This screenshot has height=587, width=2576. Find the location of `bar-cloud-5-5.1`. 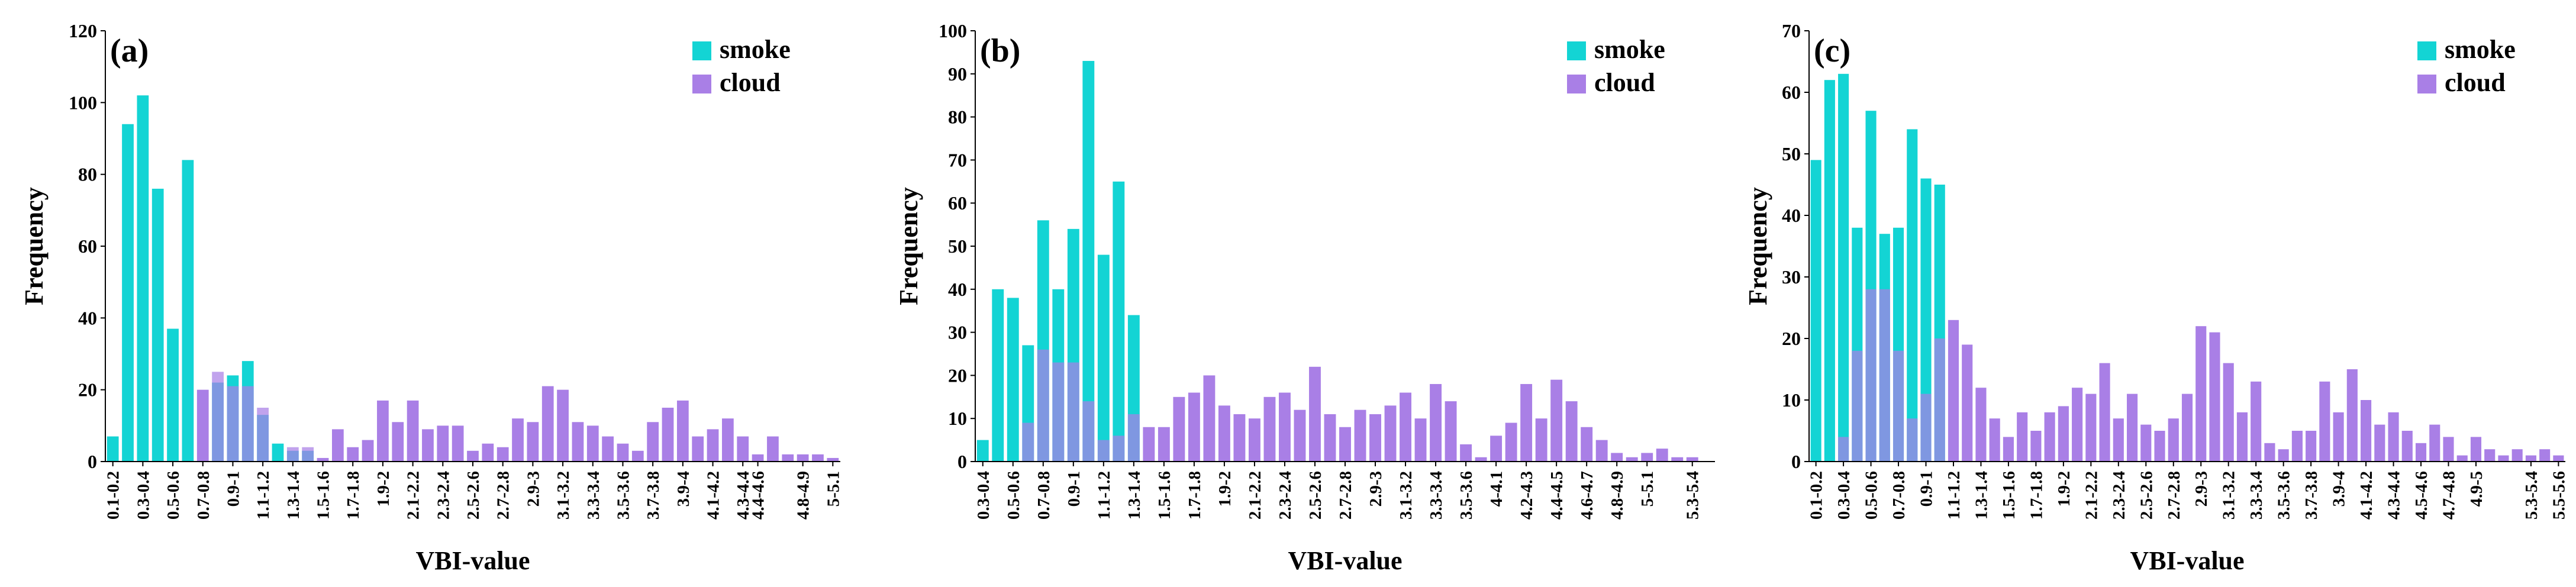

bar-cloud-5-5.1 is located at coordinates (1647, 457).